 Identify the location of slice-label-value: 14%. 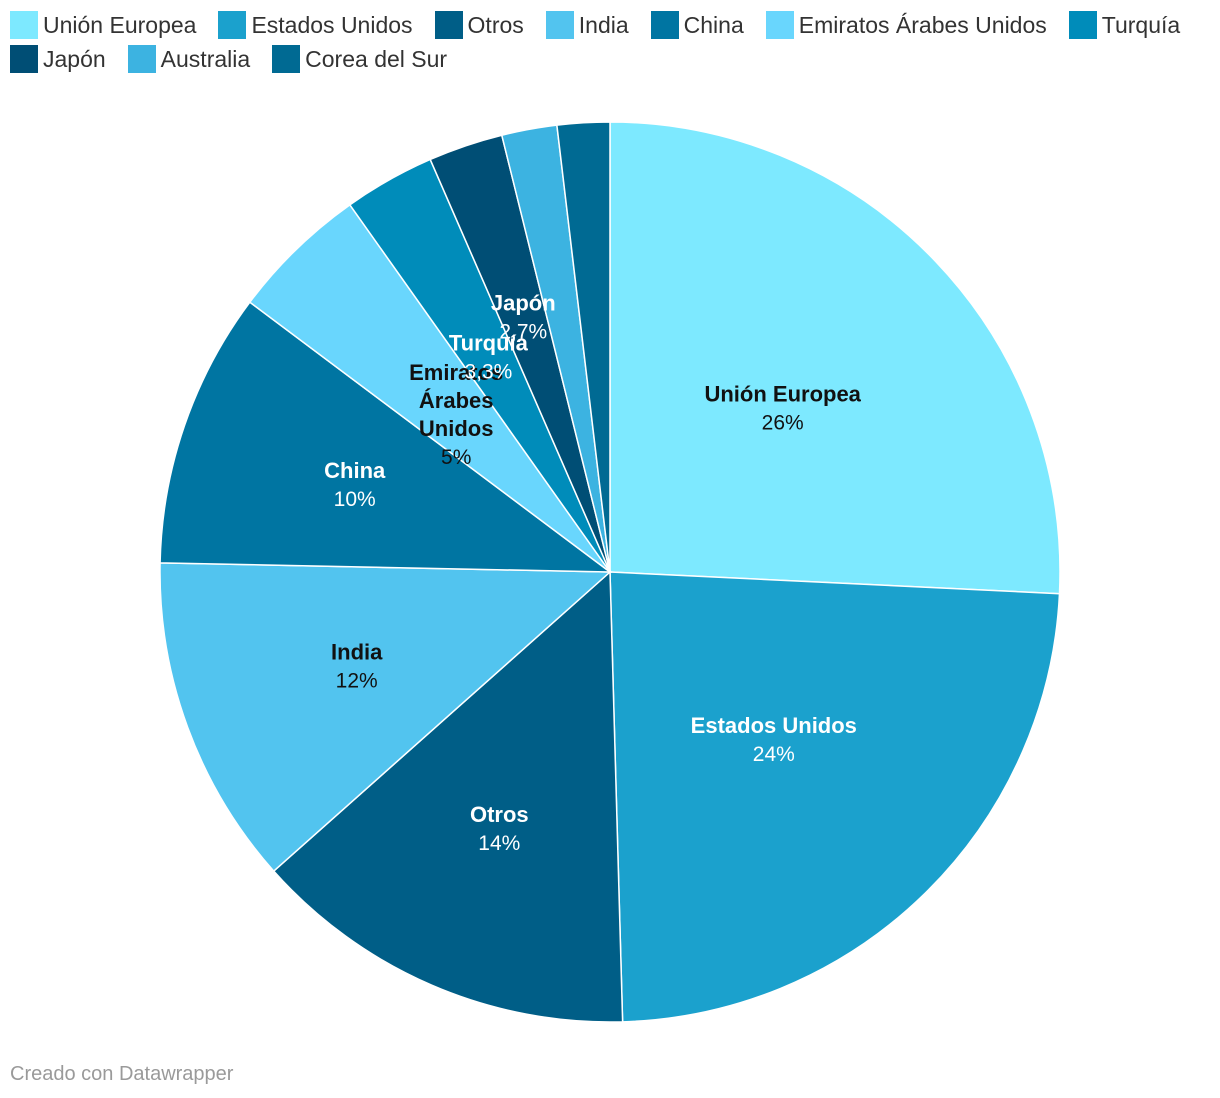
(499, 843).